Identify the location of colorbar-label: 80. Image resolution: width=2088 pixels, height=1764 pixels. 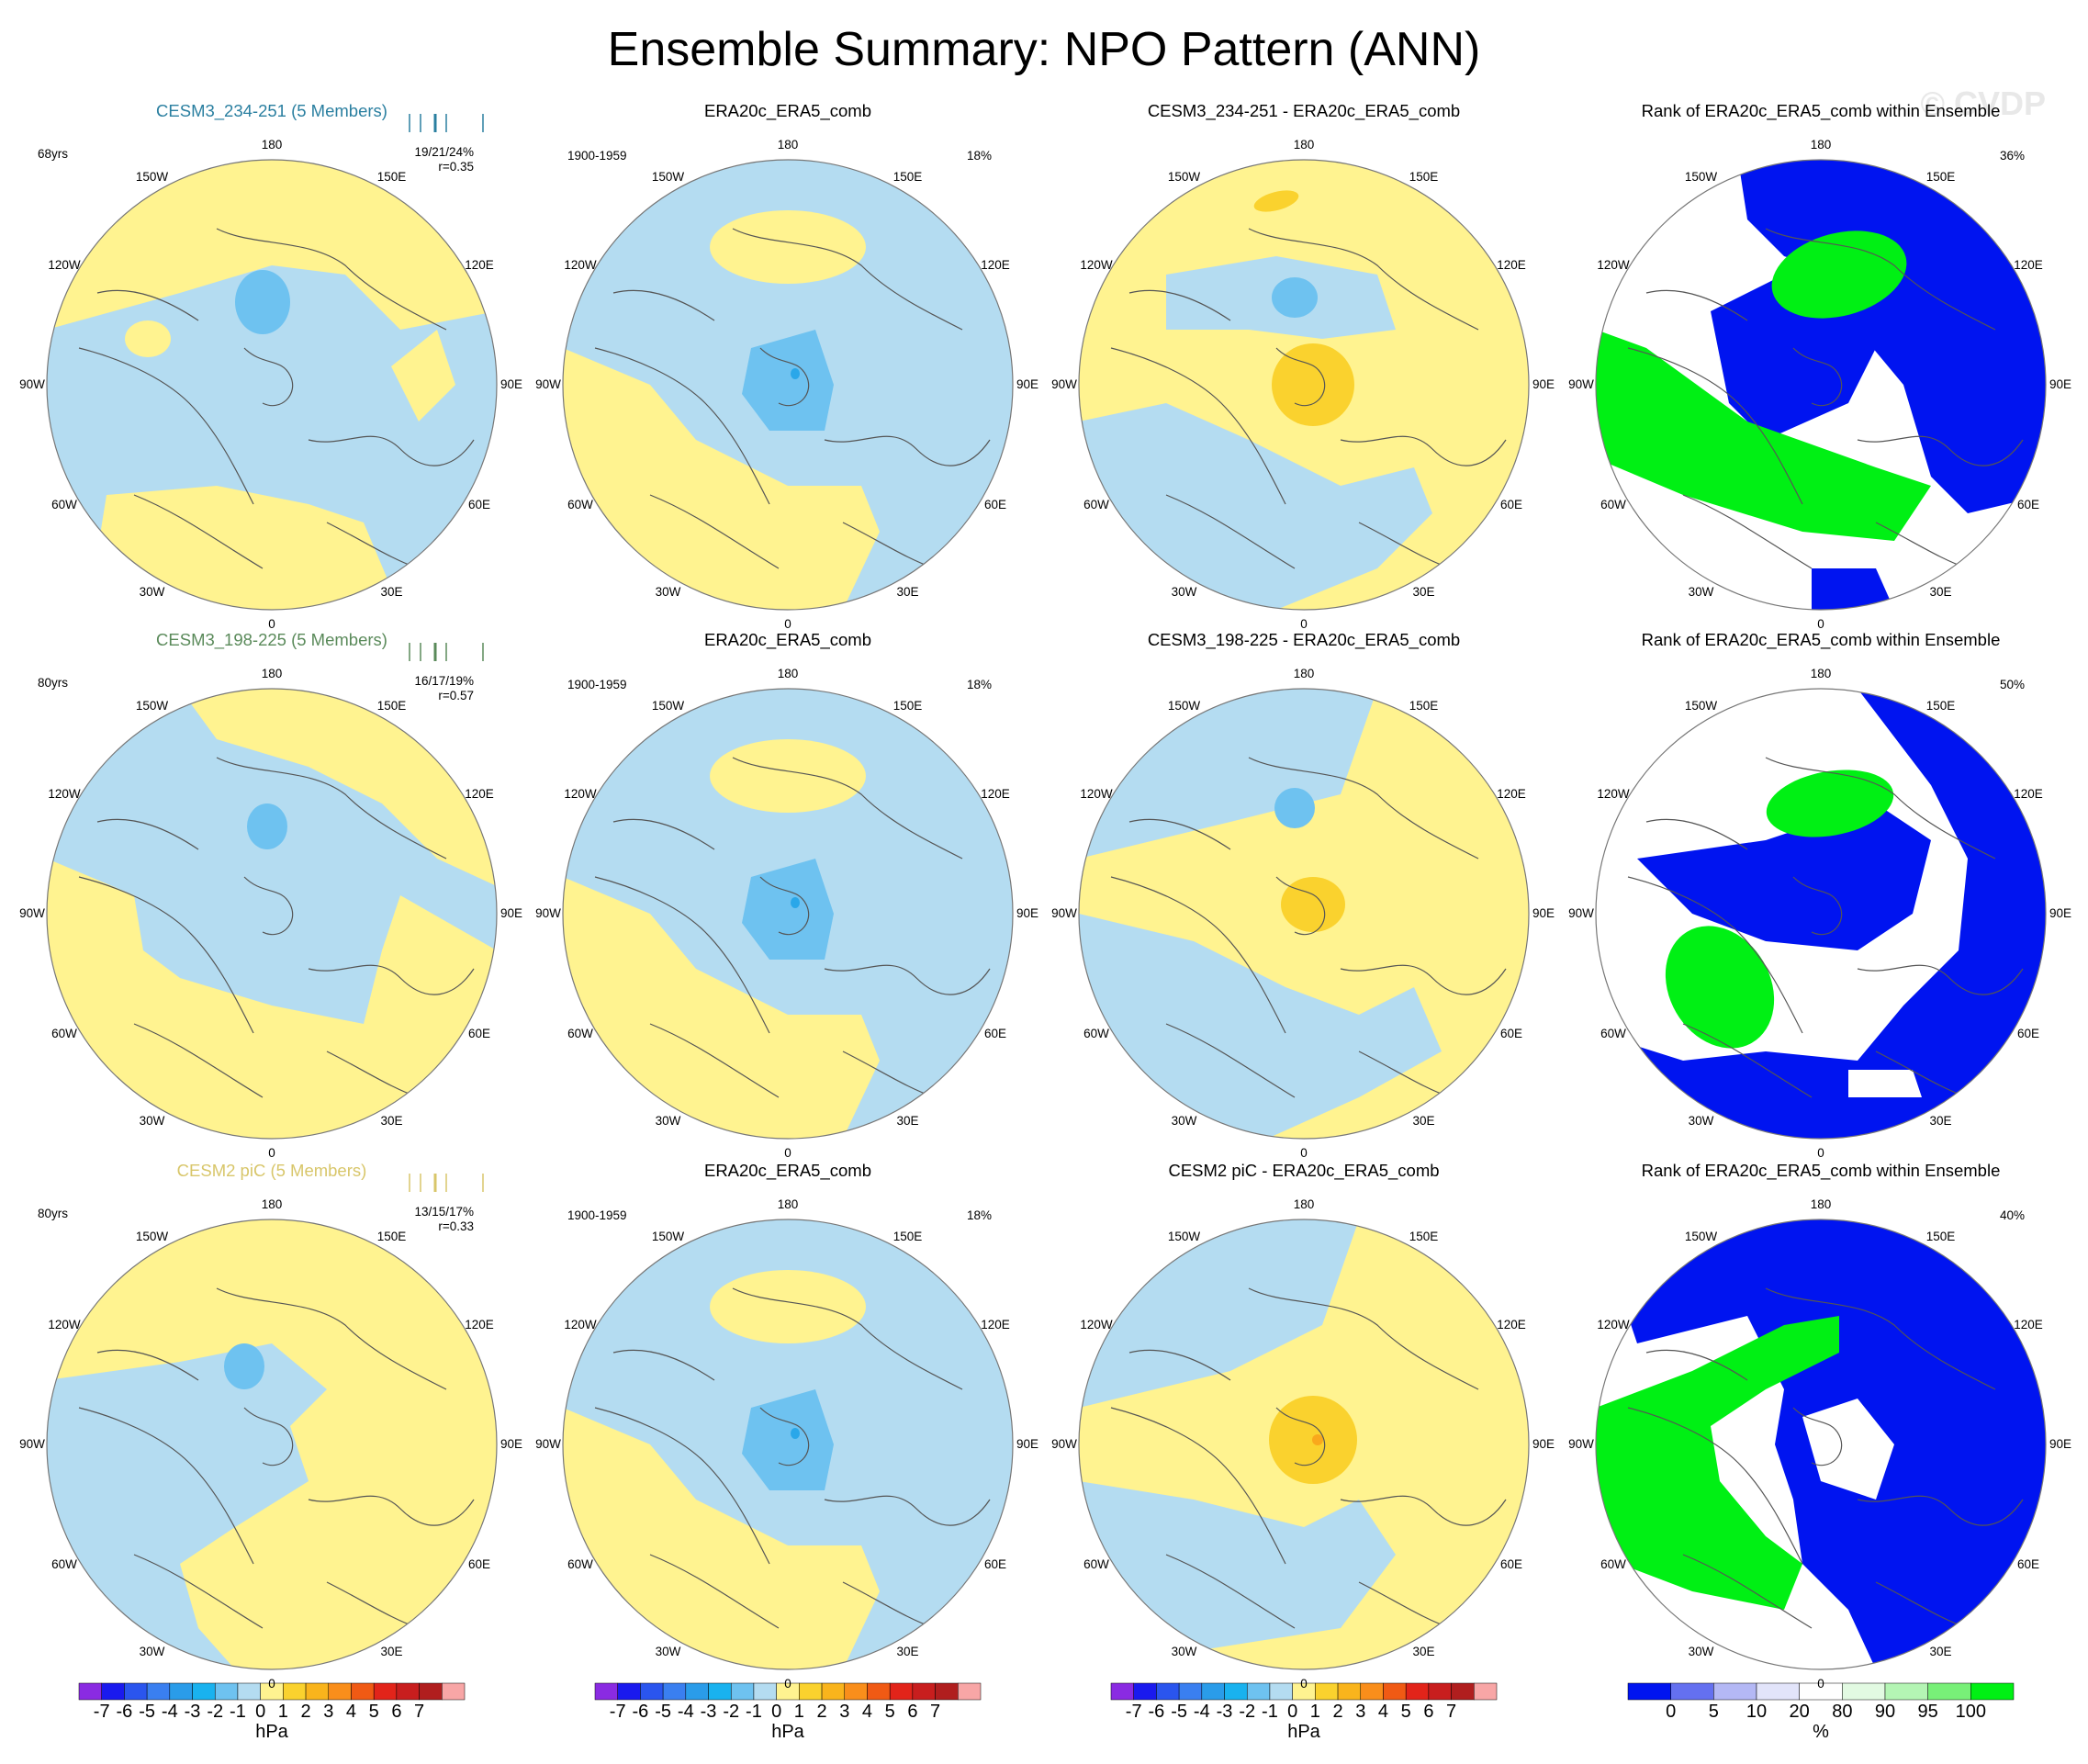
(1842, 1712).